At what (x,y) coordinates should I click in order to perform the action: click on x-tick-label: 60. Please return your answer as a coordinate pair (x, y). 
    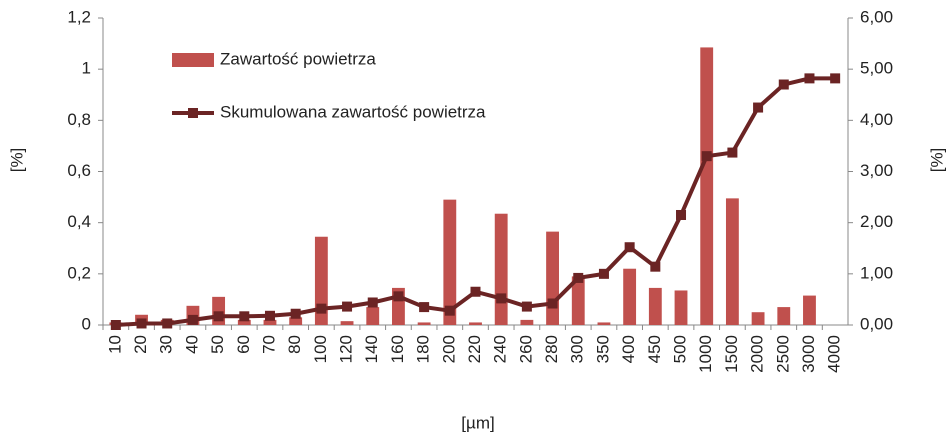
    Looking at the image, I should click on (243, 344).